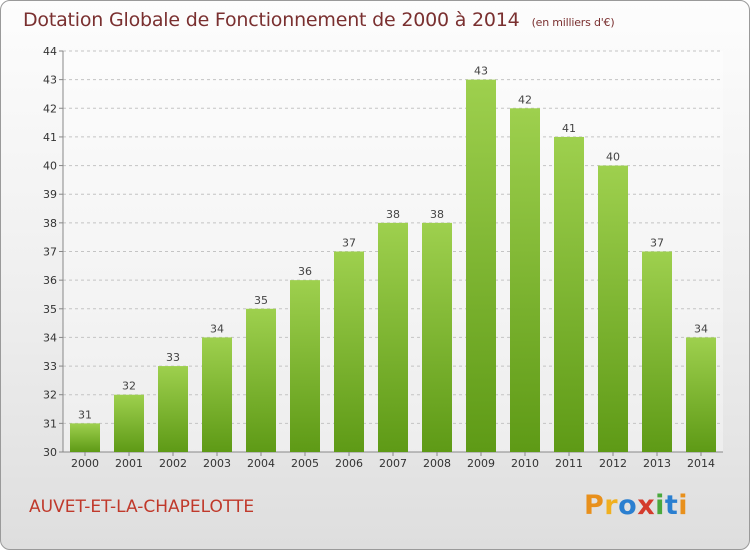  What do you see at coordinates (50, 366) in the screenshot?
I see `y-tick-label: 33` at bounding box center [50, 366].